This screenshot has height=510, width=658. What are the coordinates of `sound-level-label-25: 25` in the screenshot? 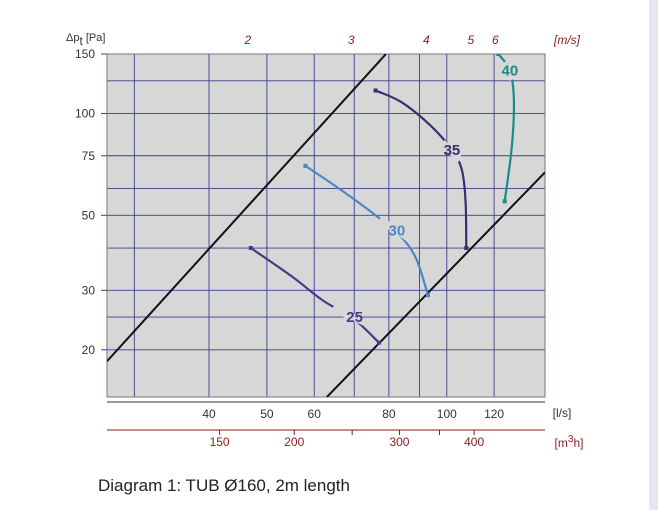 It's located at (354, 317).